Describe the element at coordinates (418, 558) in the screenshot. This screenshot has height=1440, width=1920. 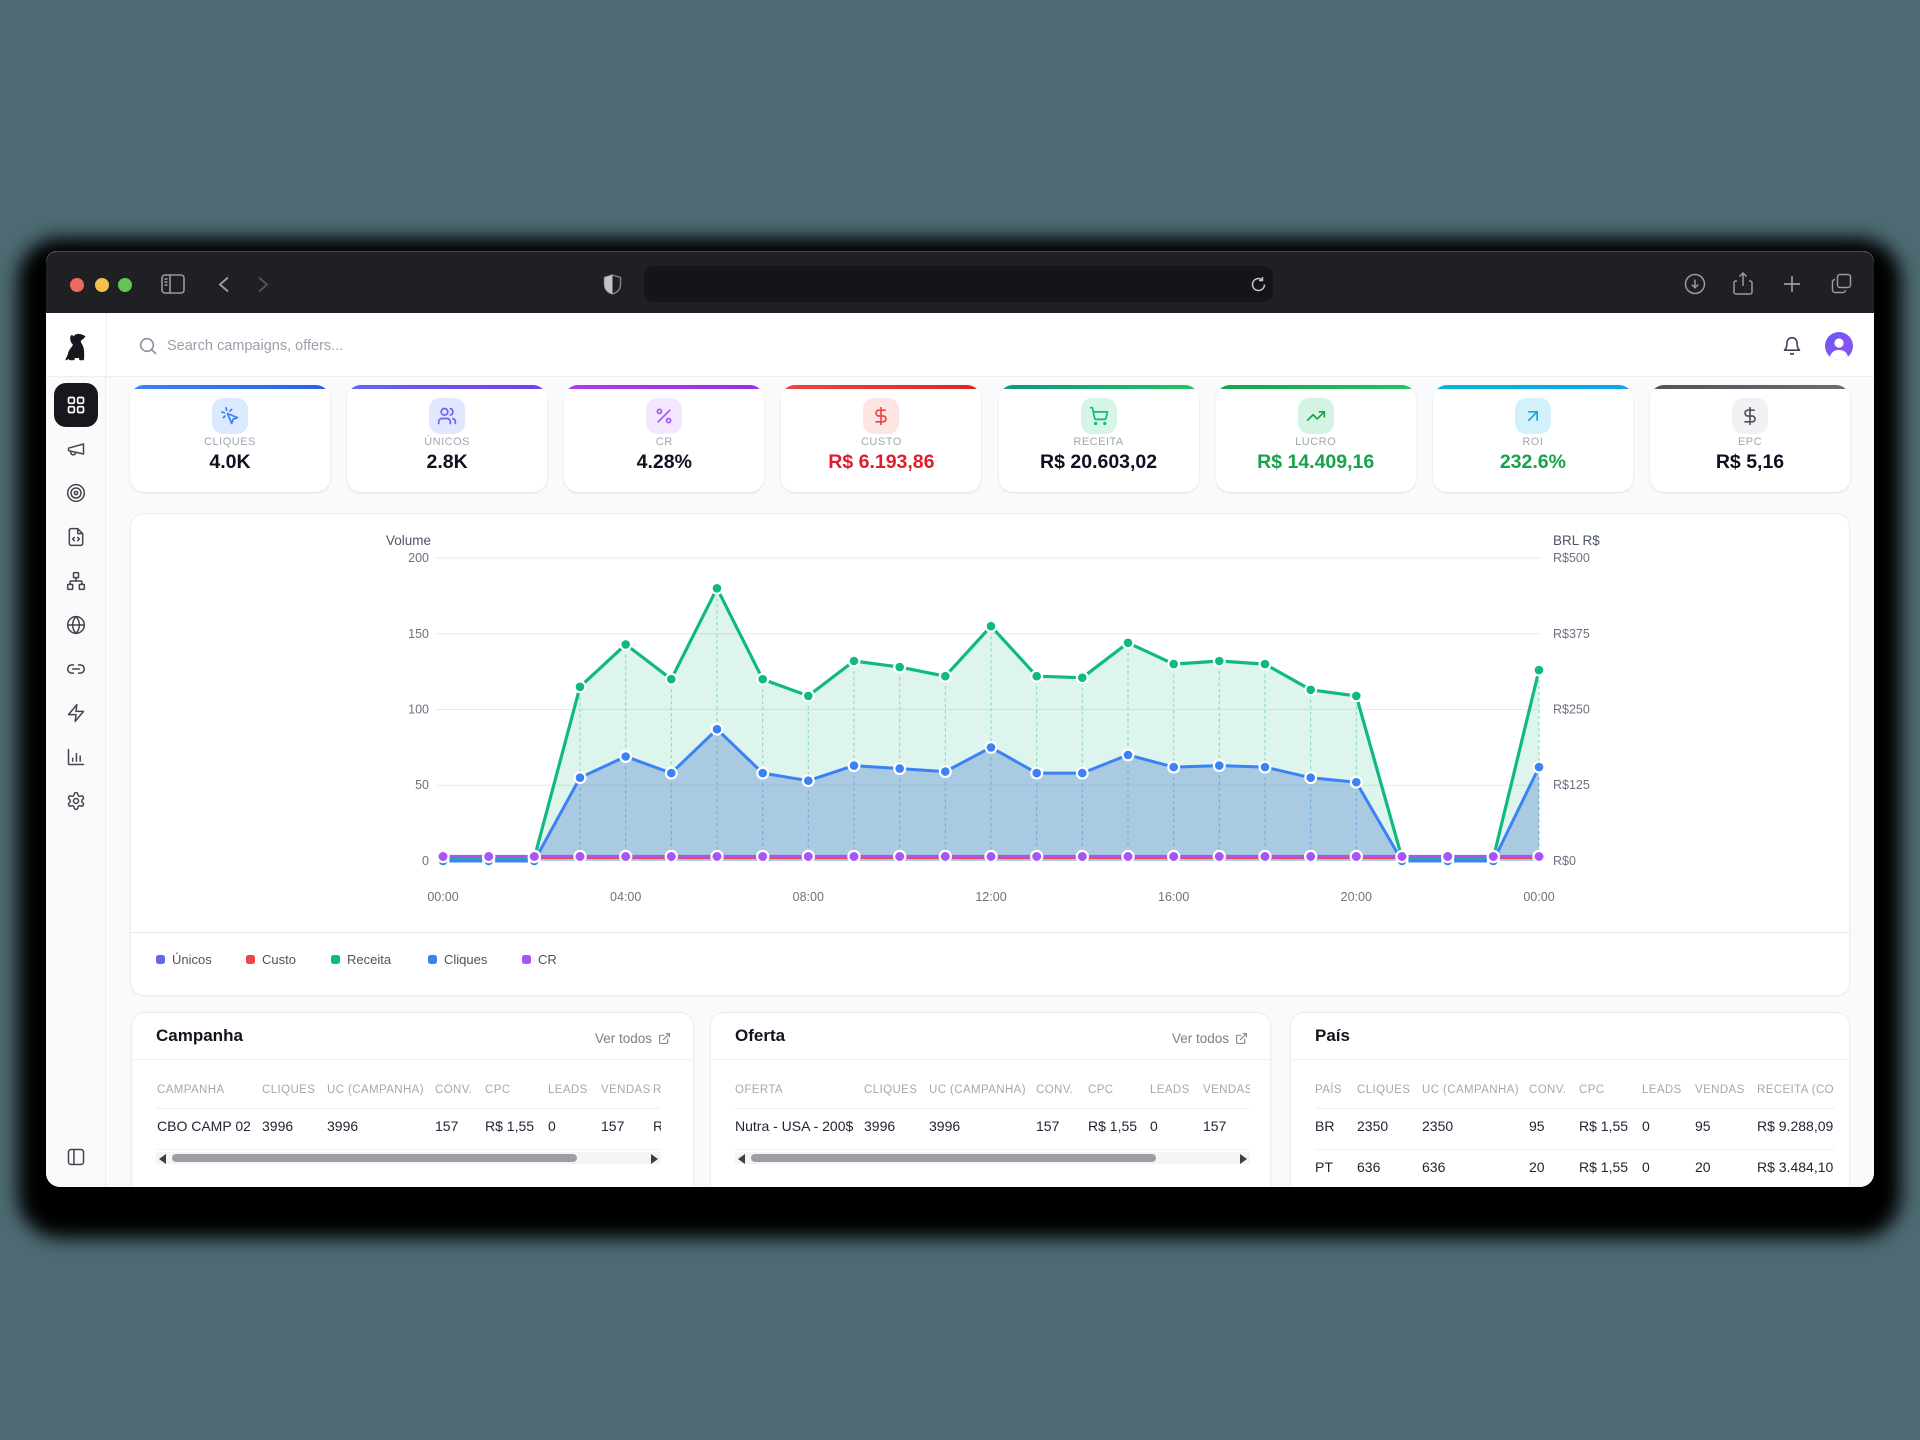
I see `svg-text: 200` at that location.